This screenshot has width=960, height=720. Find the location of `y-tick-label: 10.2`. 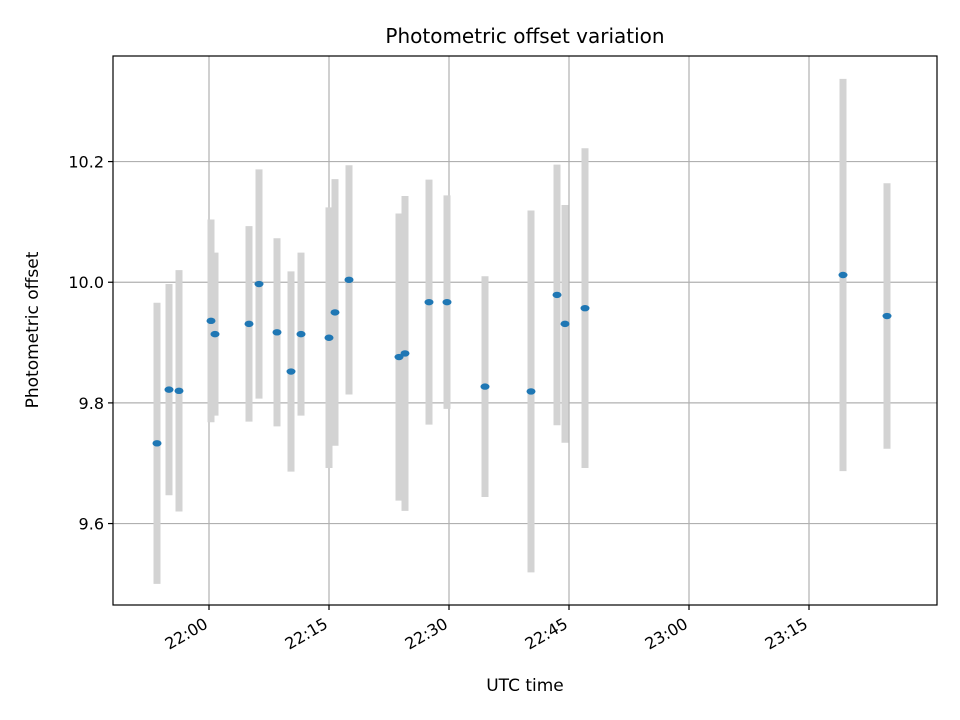

y-tick-label: 10.2 is located at coordinates (86, 162).